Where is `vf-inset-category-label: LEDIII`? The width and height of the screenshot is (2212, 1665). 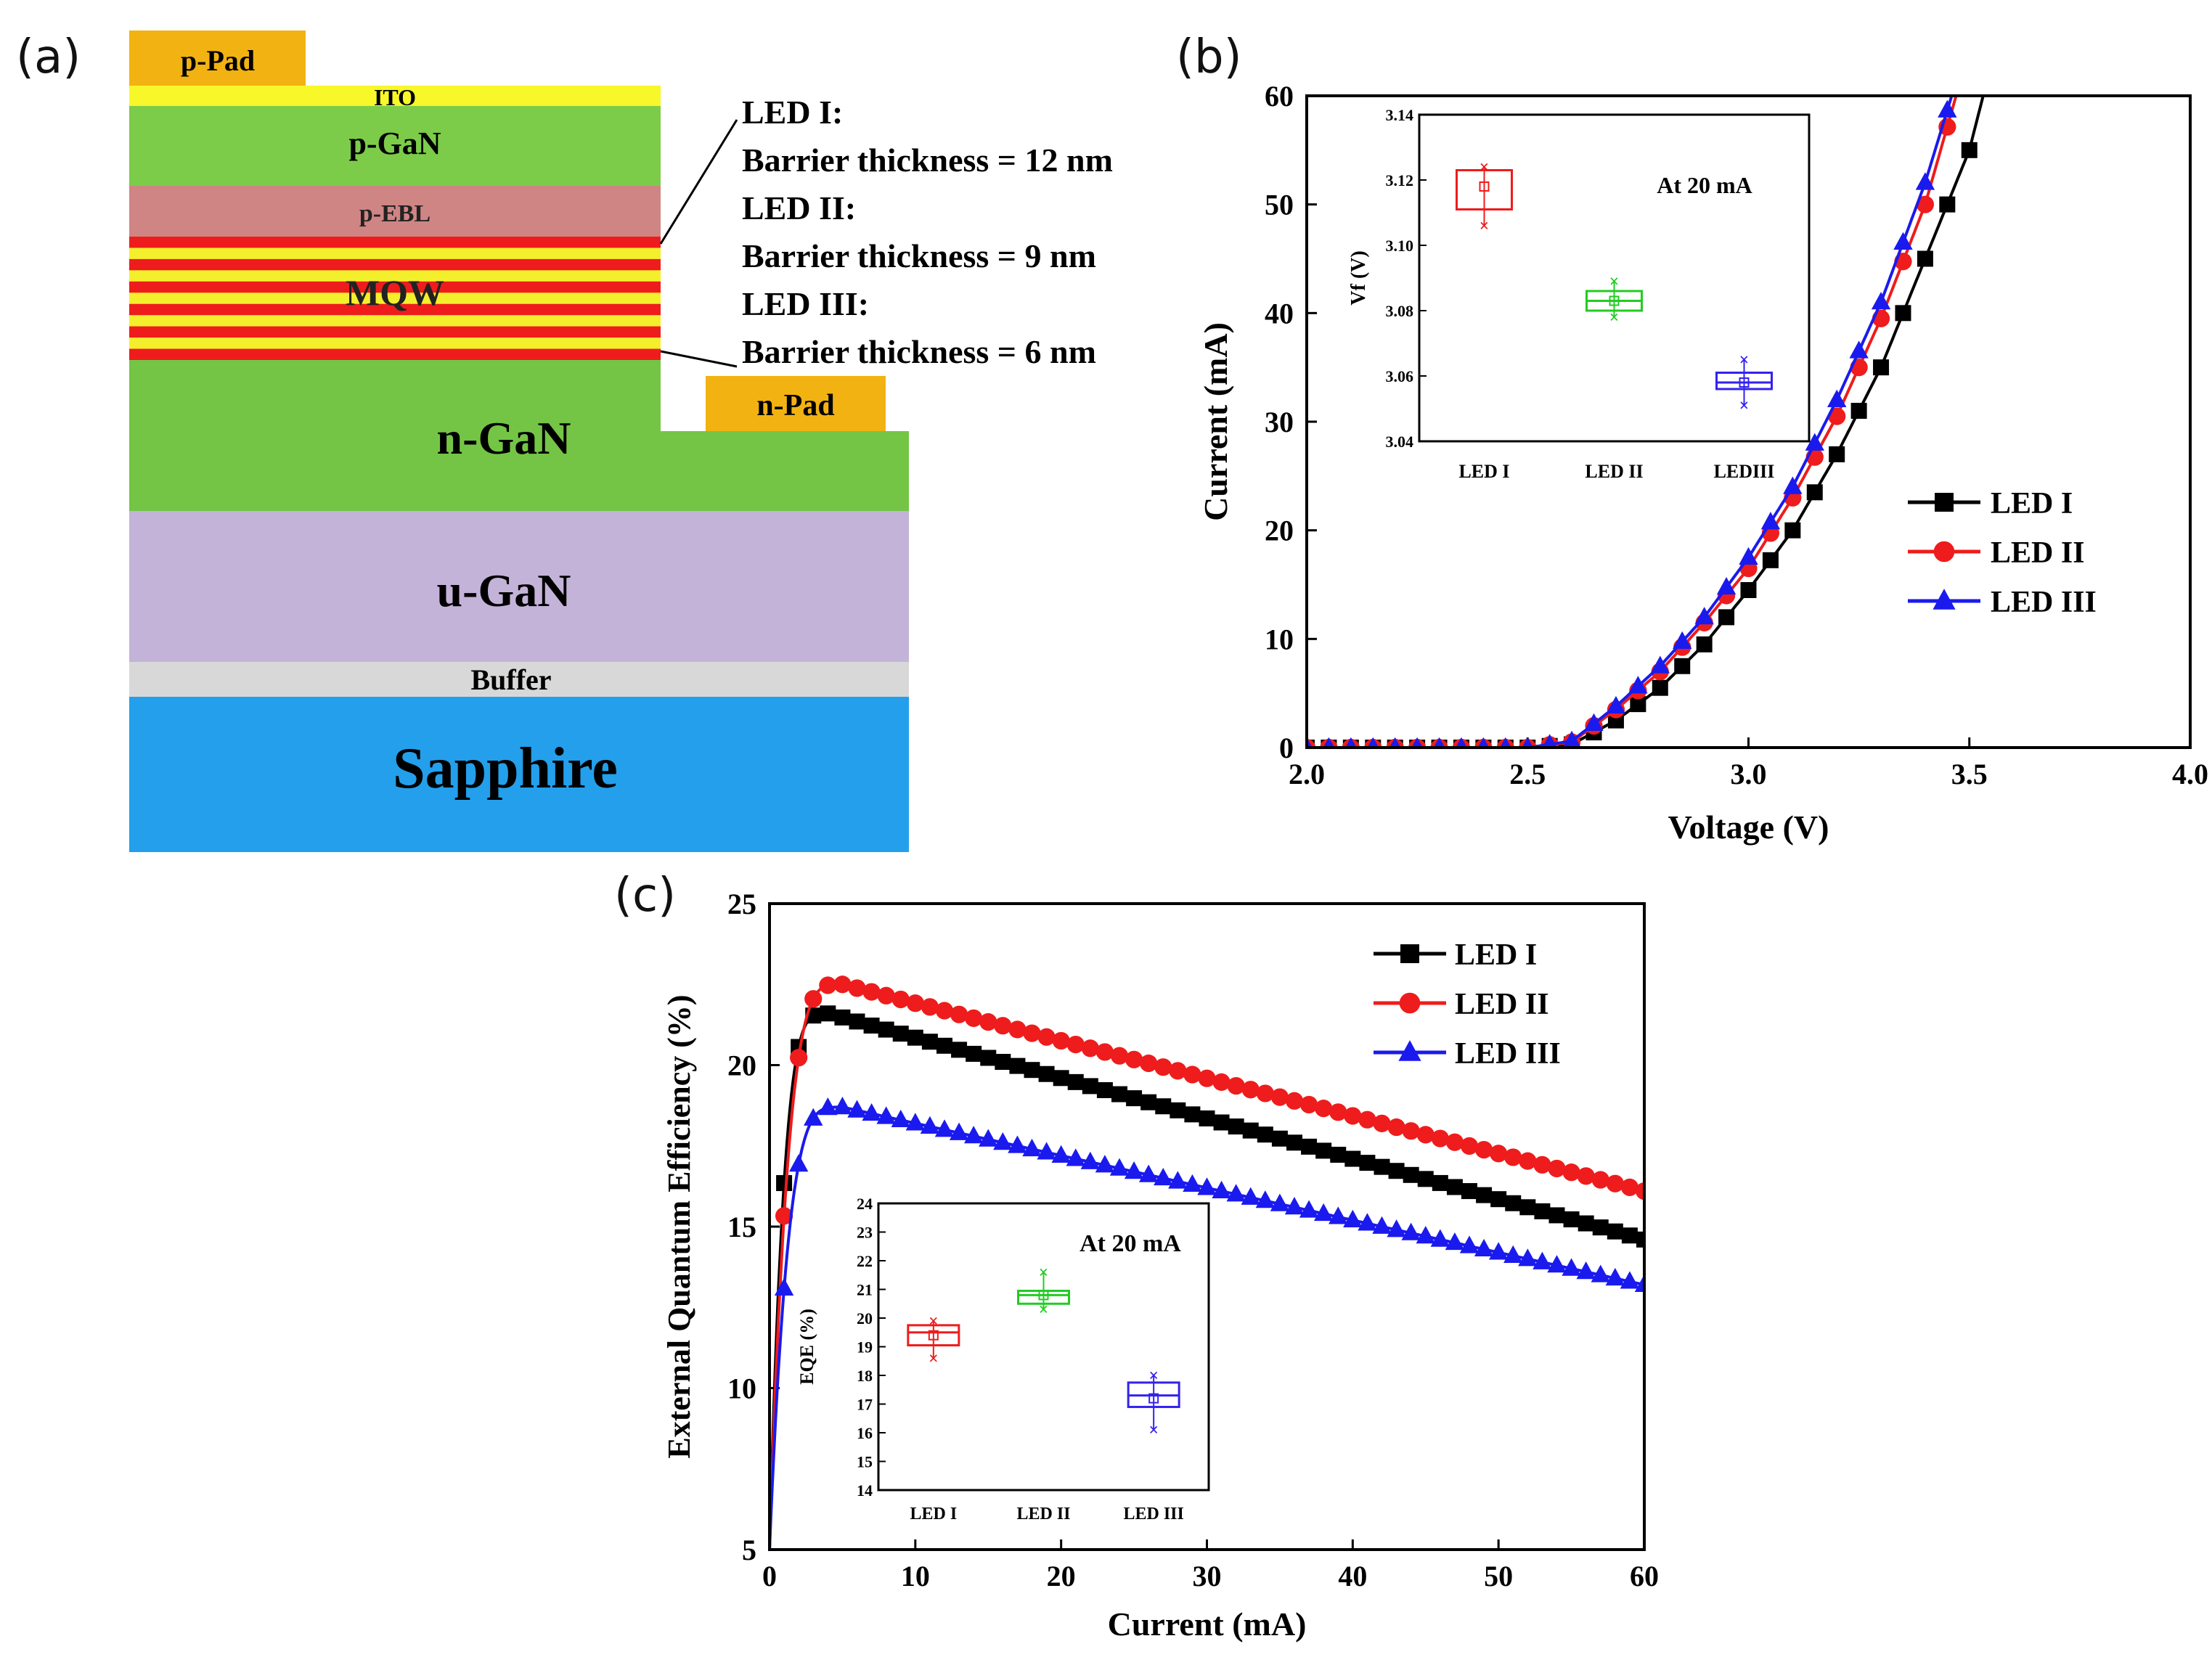 vf-inset-category-label: LEDIII is located at coordinates (1744, 472).